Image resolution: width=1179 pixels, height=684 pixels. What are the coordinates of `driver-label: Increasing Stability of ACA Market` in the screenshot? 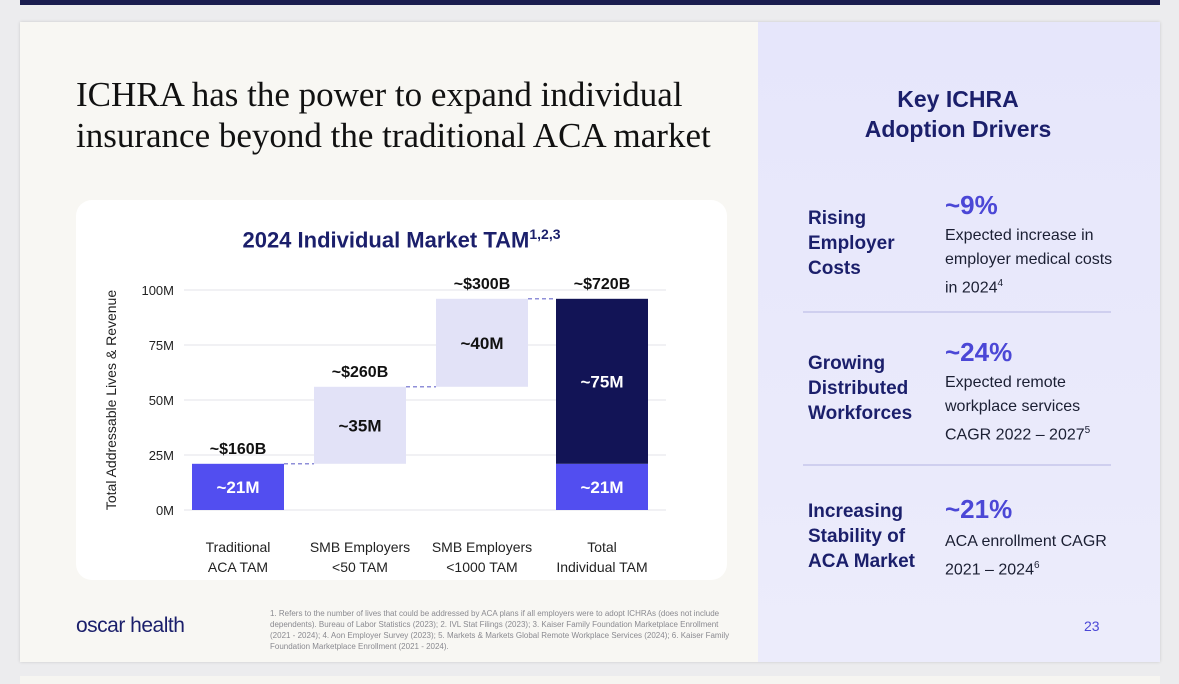 It's located at (861, 536).